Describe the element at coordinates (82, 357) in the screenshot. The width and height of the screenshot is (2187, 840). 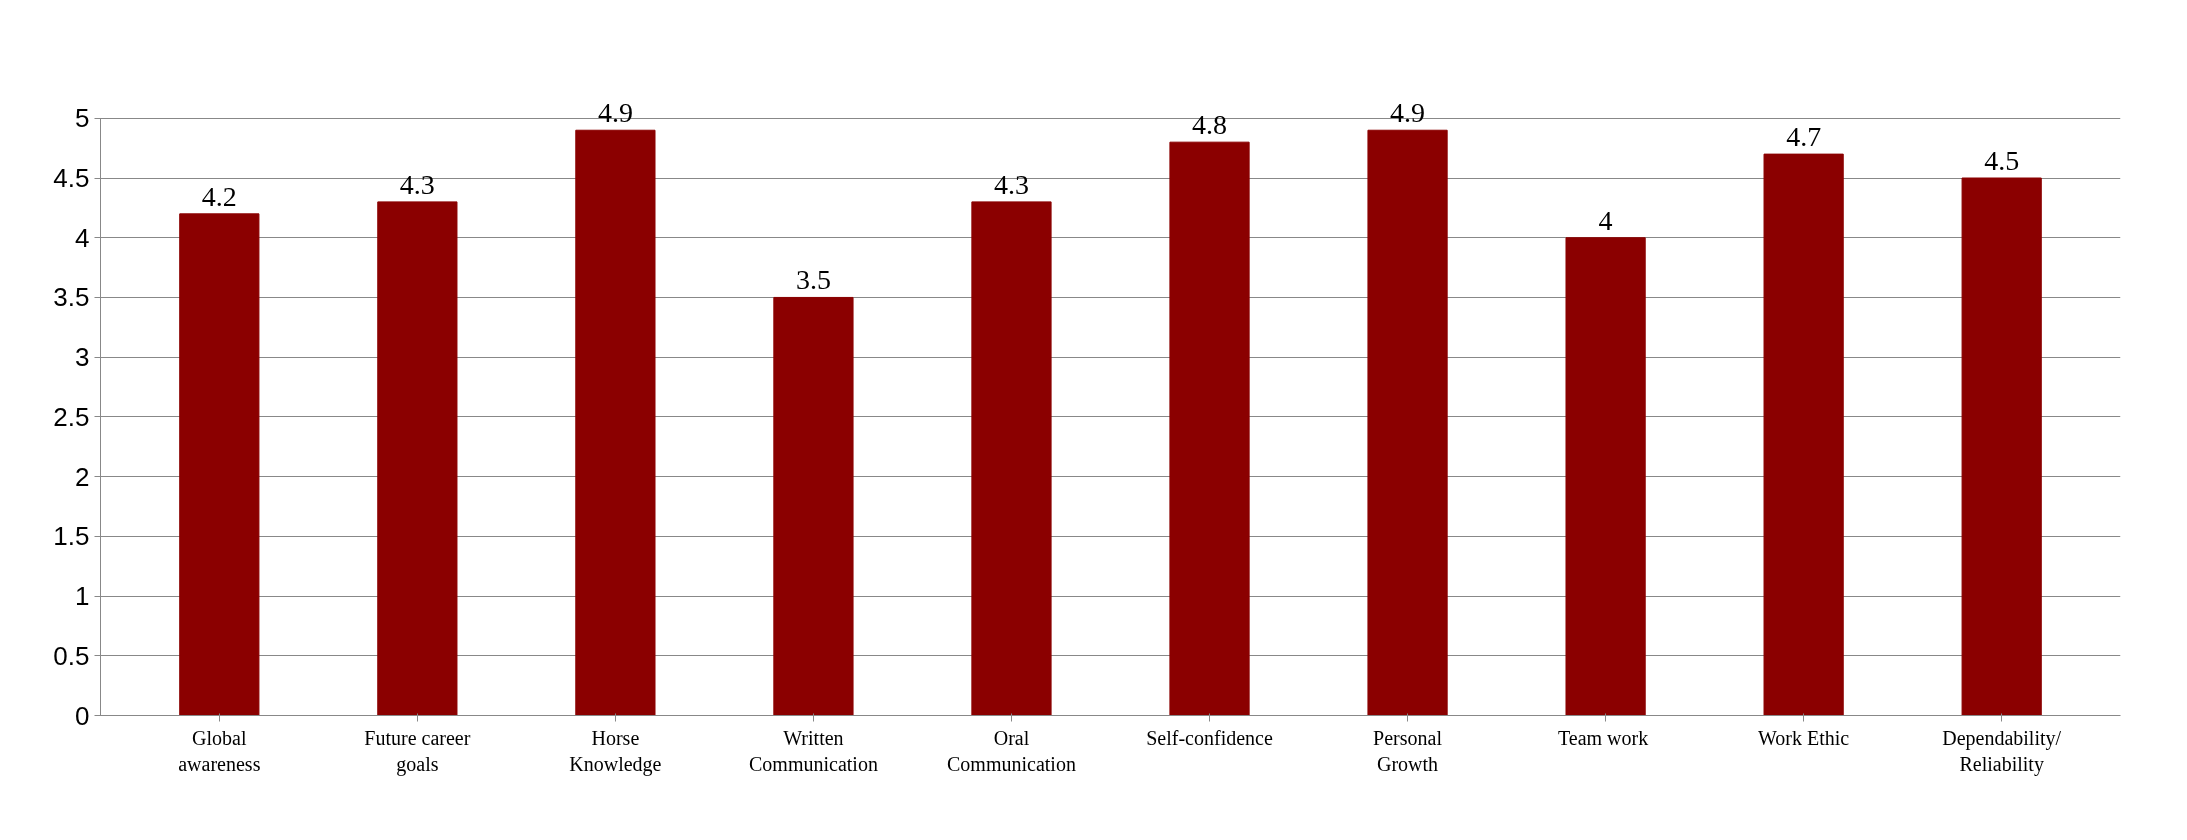
I see `y-tick-label: 3` at that location.